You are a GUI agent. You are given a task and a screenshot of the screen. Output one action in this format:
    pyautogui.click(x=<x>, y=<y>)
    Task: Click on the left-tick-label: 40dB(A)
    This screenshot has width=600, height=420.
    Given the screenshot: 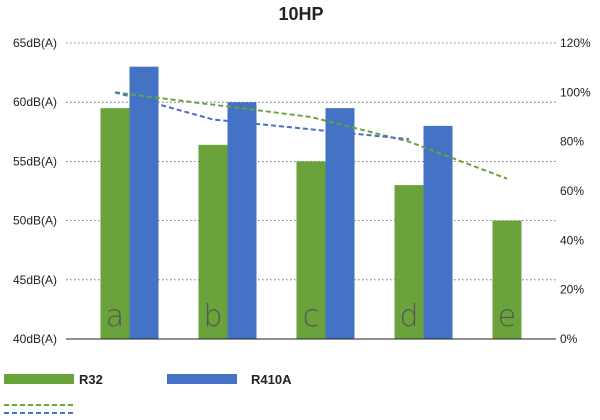 What is the action you would take?
    pyautogui.click(x=35, y=339)
    